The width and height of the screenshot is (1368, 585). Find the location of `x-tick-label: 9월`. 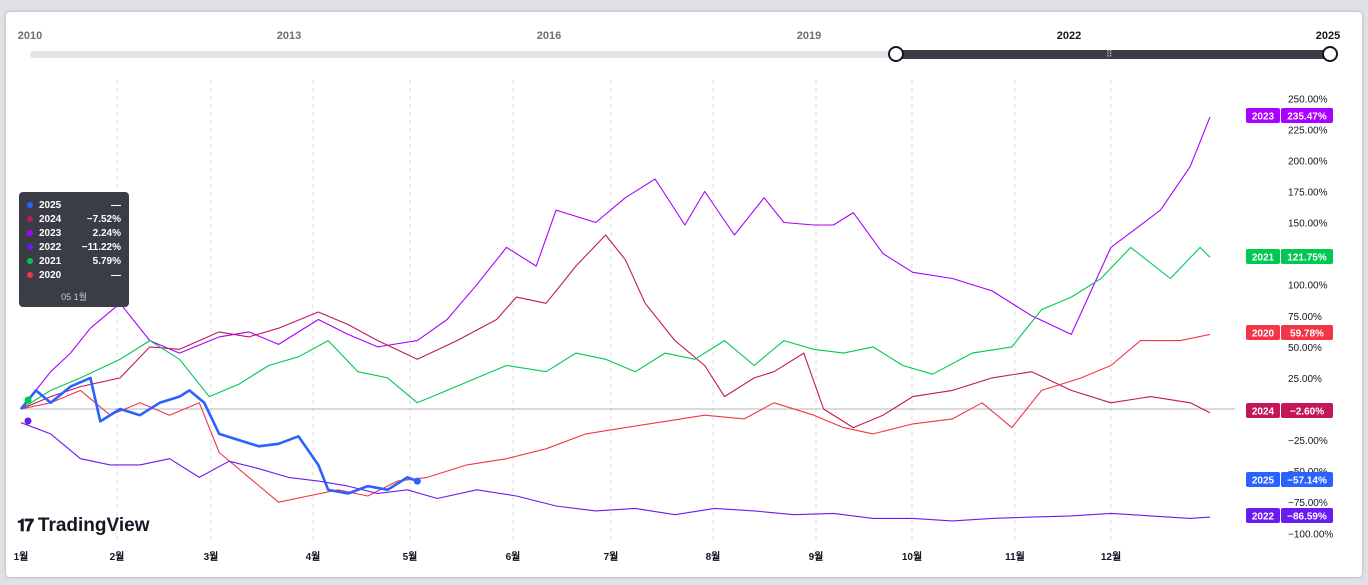

x-tick-label: 9월 is located at coordinates (816, 557).